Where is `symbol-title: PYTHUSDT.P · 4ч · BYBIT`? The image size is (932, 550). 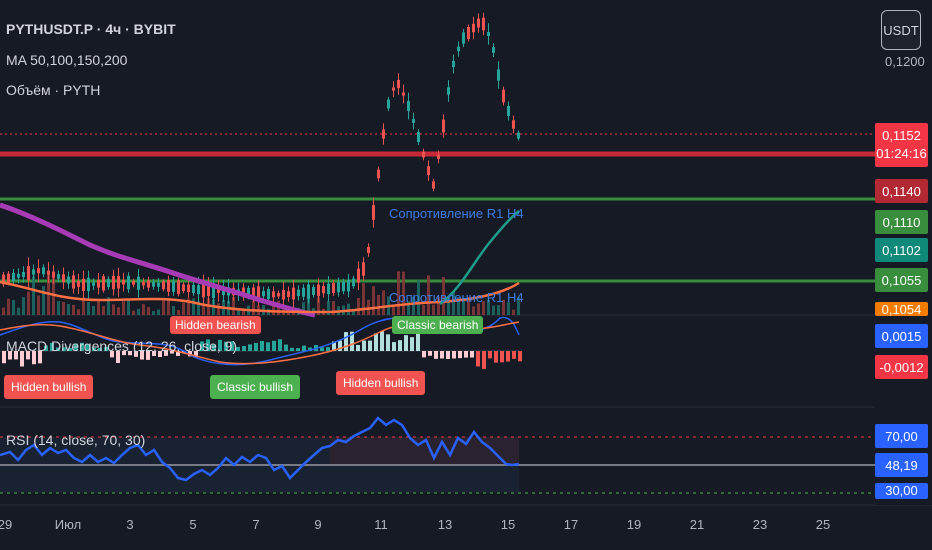 symbol-title: PYTHUSDT.P · 4ч · BYBIT is located at coordinates (91, 29).